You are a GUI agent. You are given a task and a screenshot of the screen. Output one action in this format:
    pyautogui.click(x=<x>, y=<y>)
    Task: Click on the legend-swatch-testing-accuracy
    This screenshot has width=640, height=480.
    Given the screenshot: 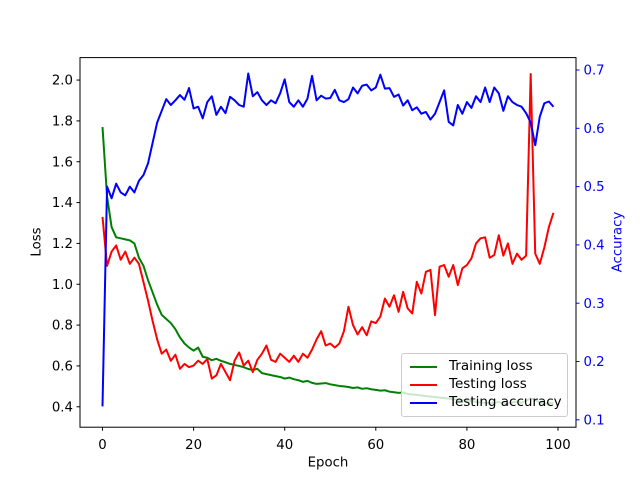 What is the action you would take?
    pyautogui.click(x=423, y=403)
    